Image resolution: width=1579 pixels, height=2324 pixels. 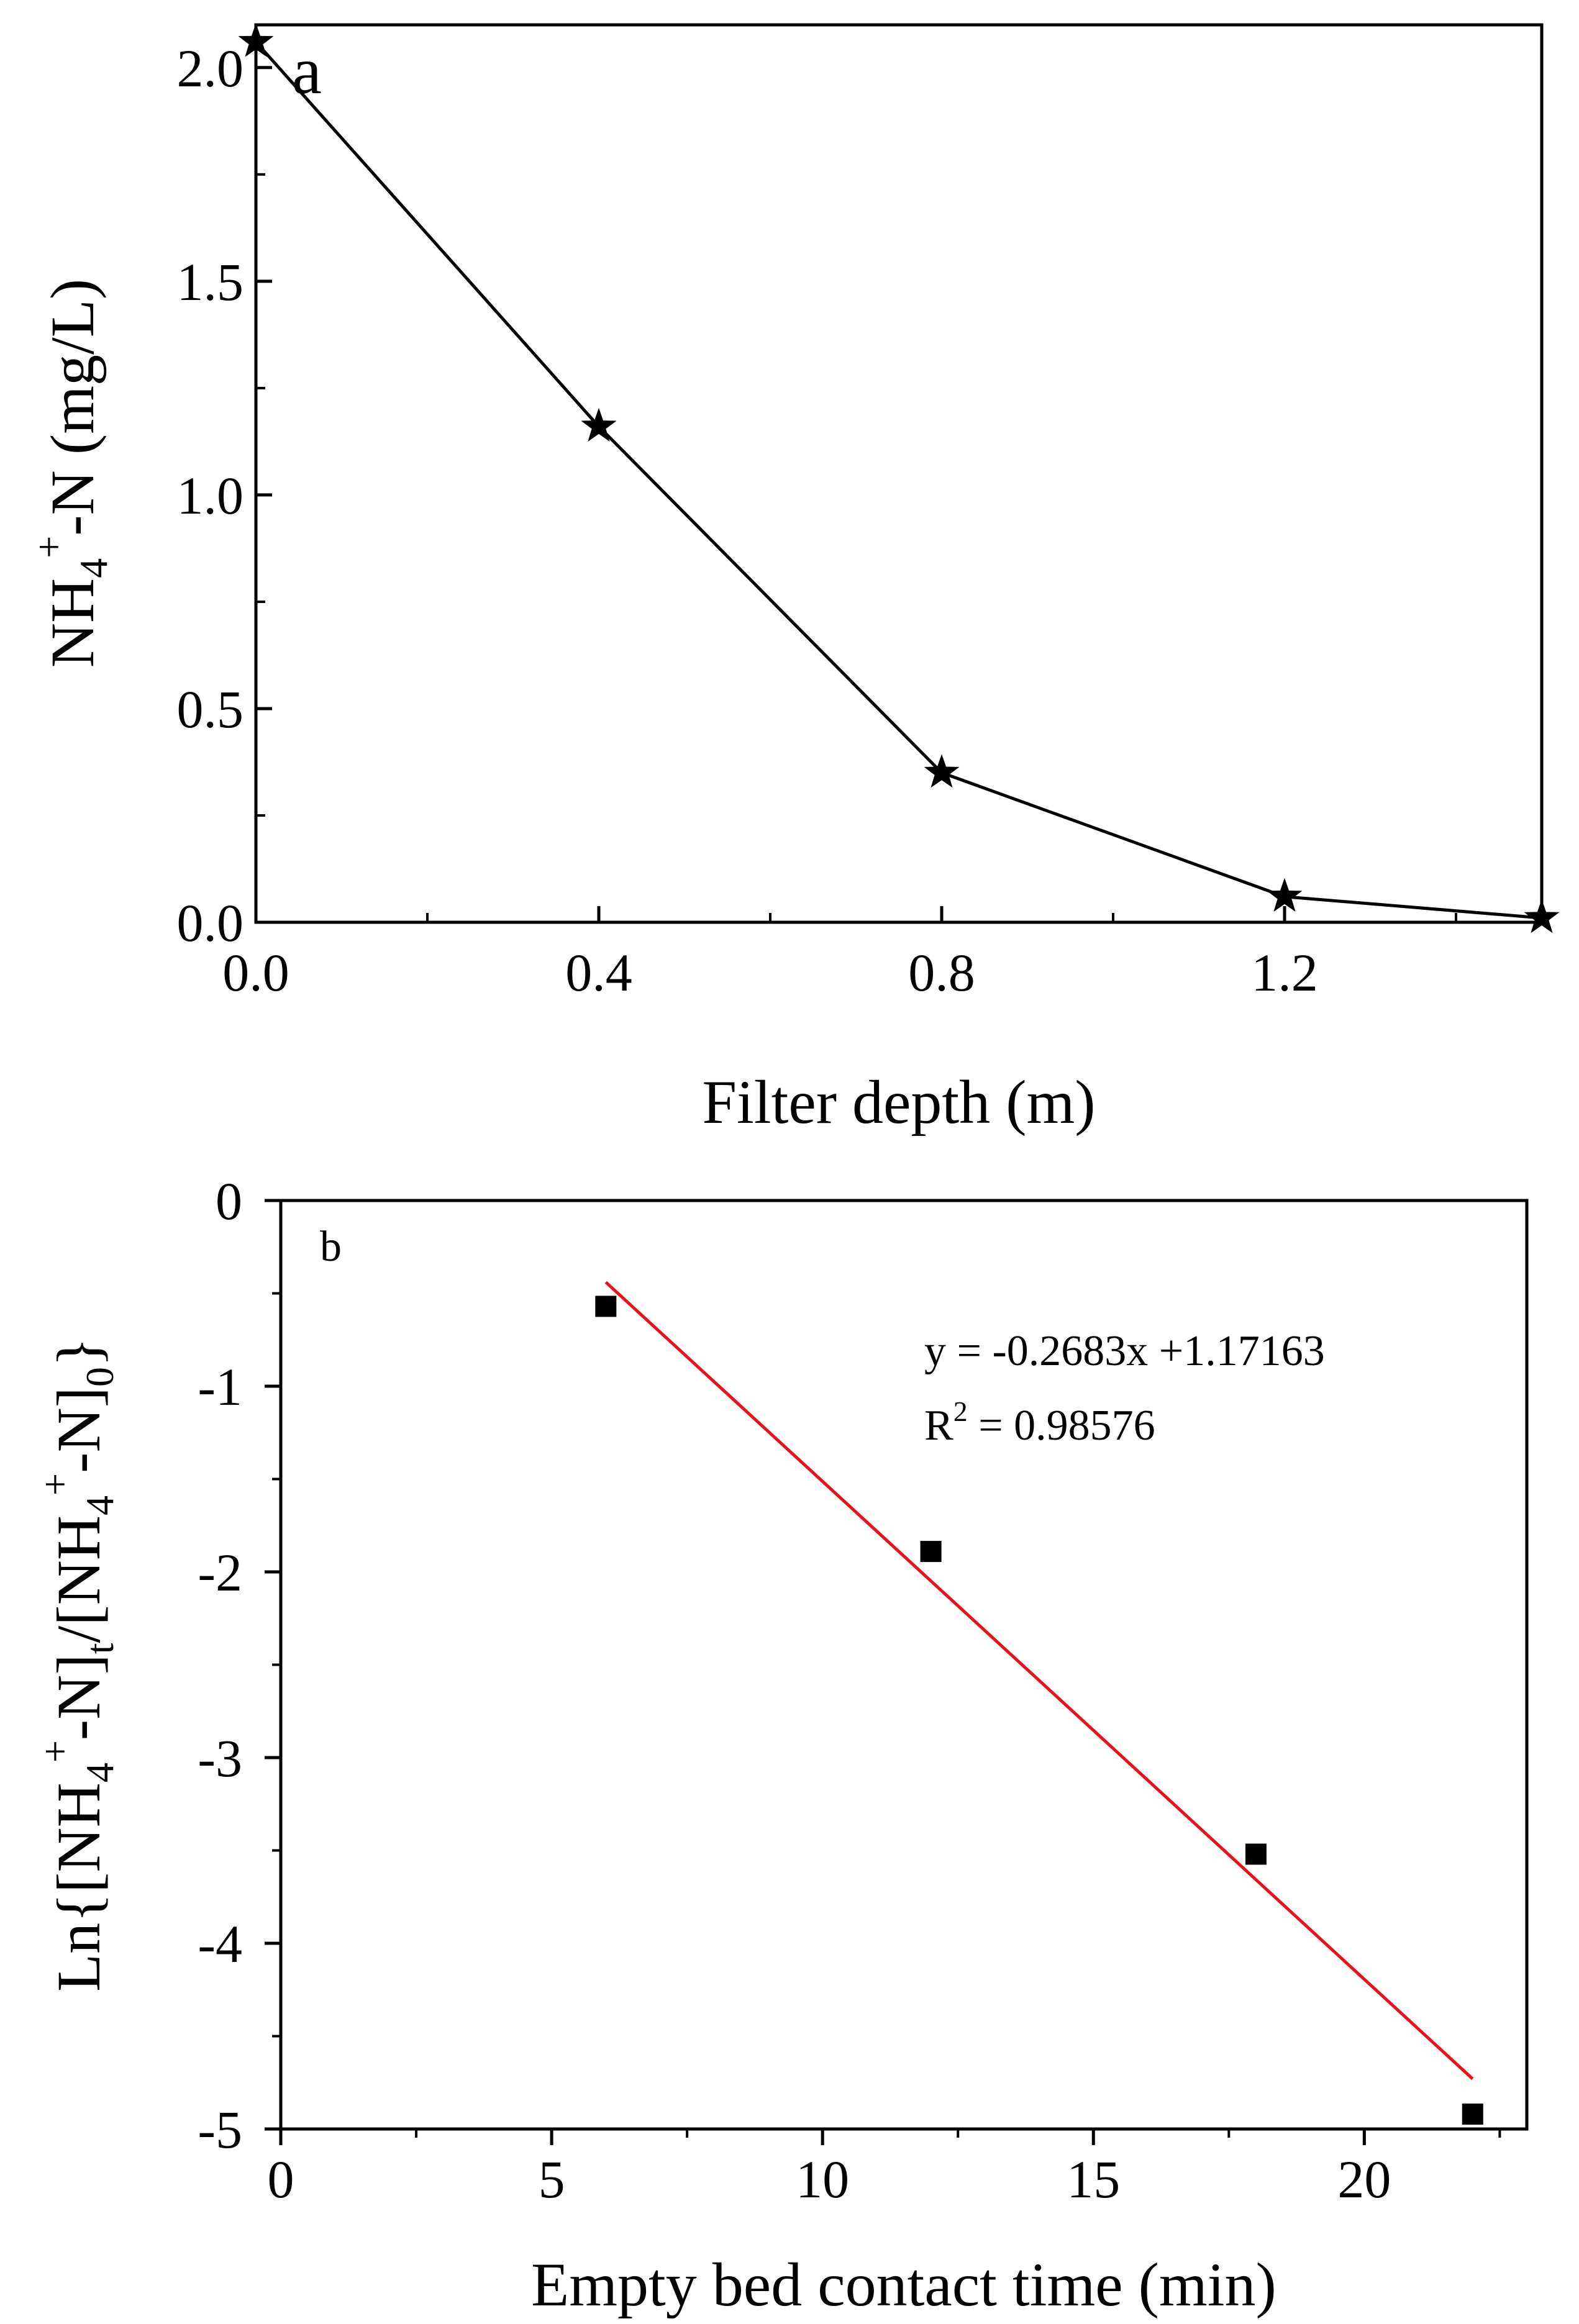 What do you see at coordinates (79, 1579) in the screenshot?
I see `ylabel-b-part3: /[NH` at bounding box center [79, 1579].